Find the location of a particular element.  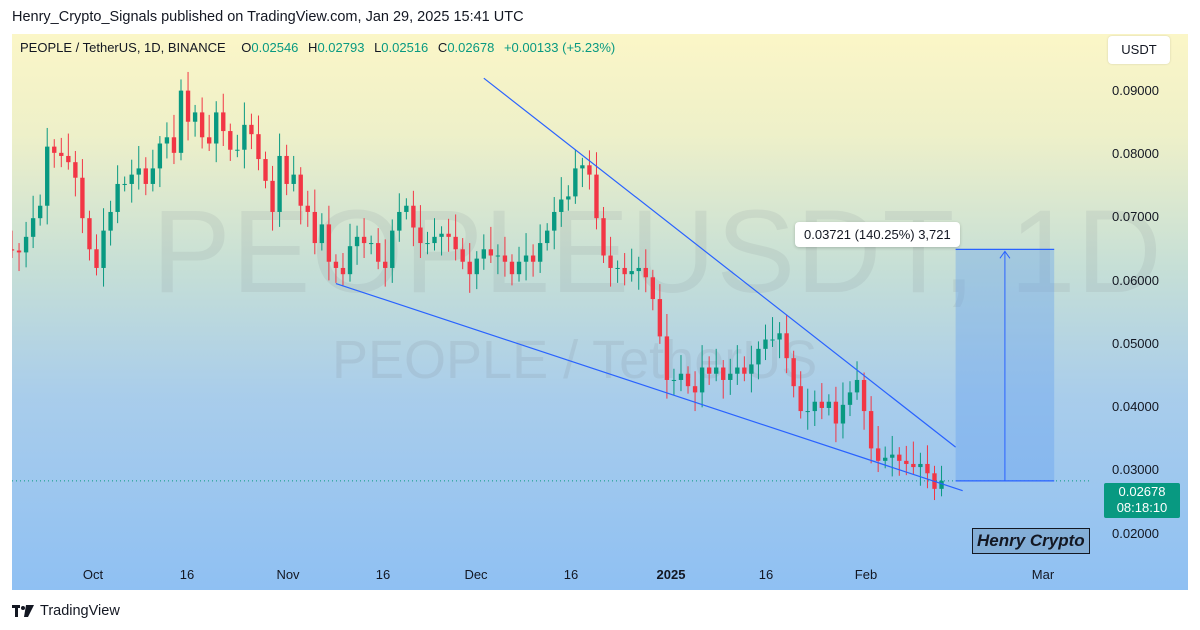

legend-symbol: PEOPLE / TetherUS, 1D, BINANCE is located at coordinates (123, 47).